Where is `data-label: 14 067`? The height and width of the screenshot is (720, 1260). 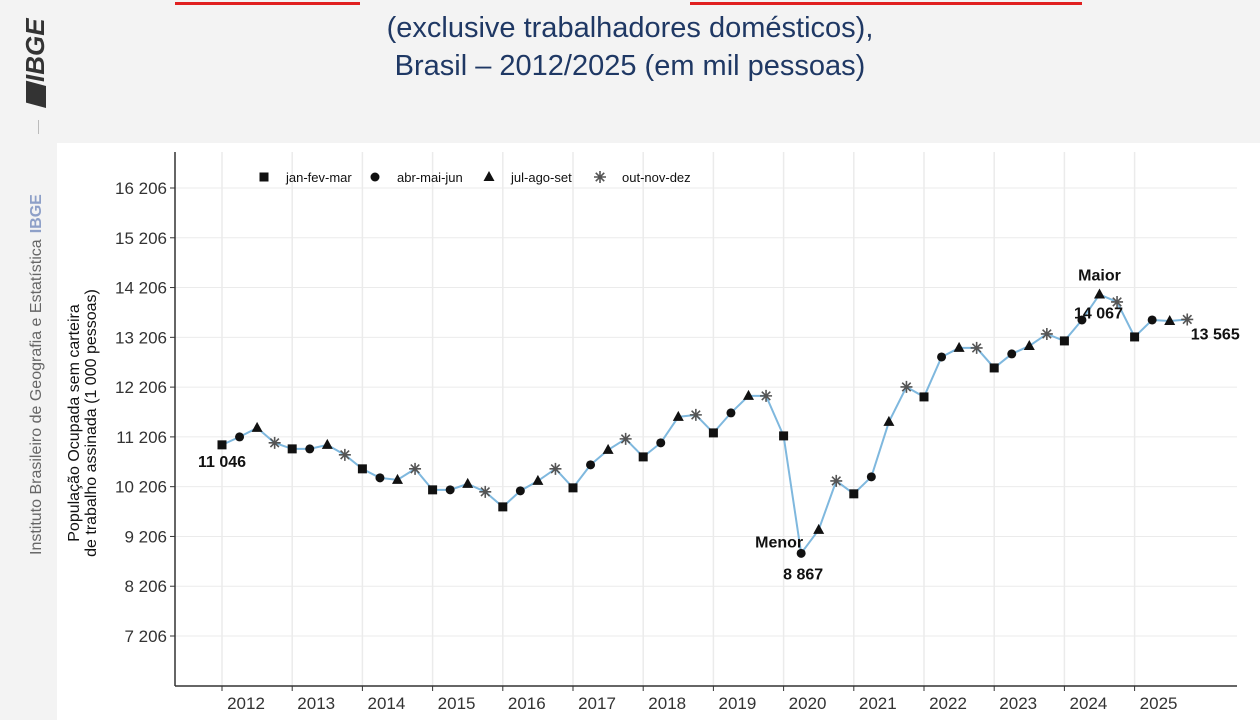 data-label: 14 067 is located at coordinates (1098, 313).